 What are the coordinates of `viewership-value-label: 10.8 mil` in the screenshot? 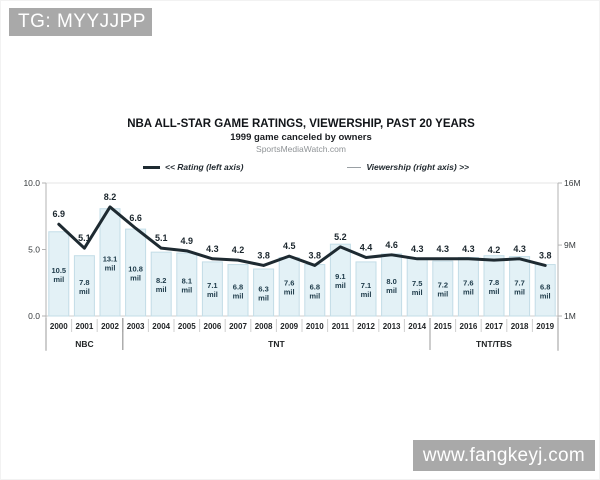 It's located at (135, 274).